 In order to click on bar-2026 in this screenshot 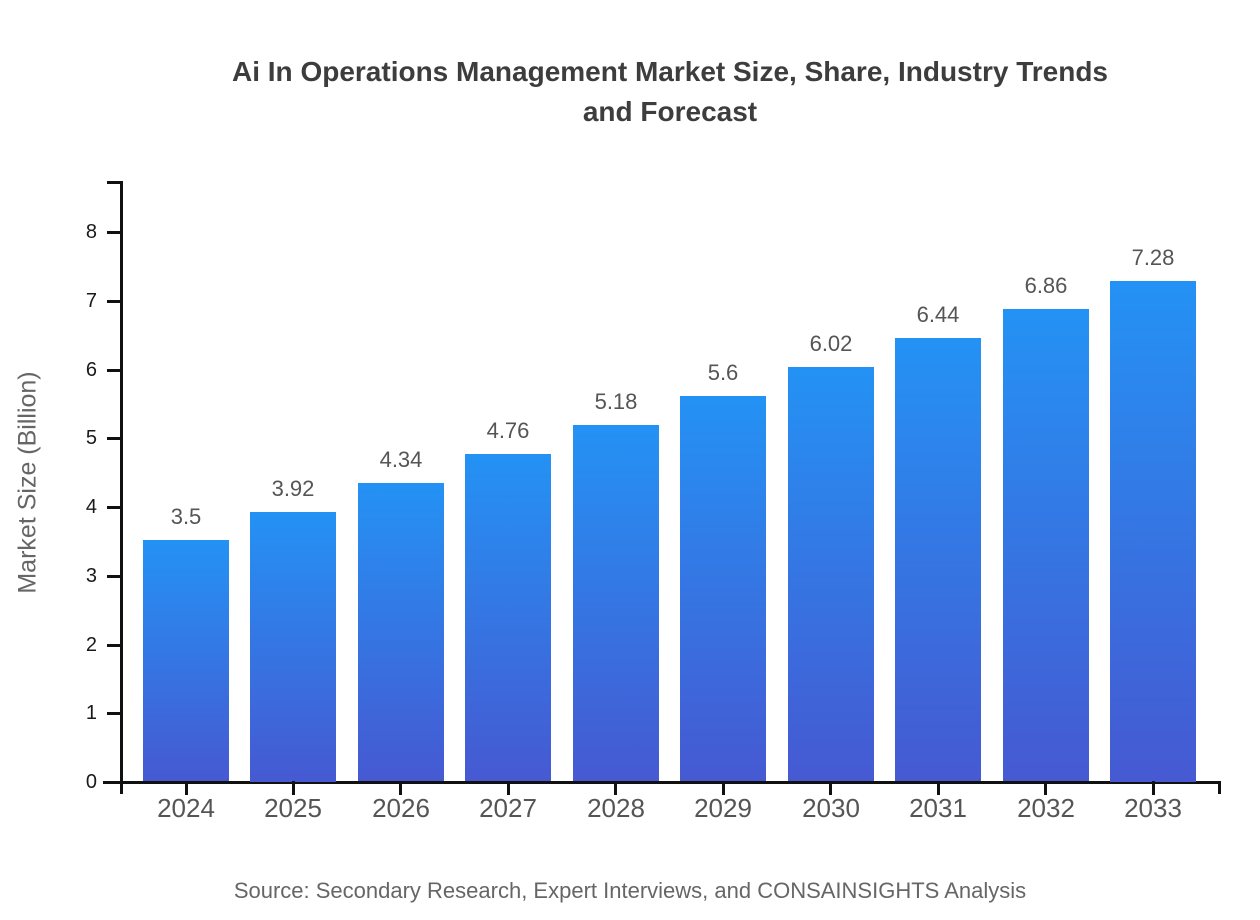, I will do `click(401, 632)`.